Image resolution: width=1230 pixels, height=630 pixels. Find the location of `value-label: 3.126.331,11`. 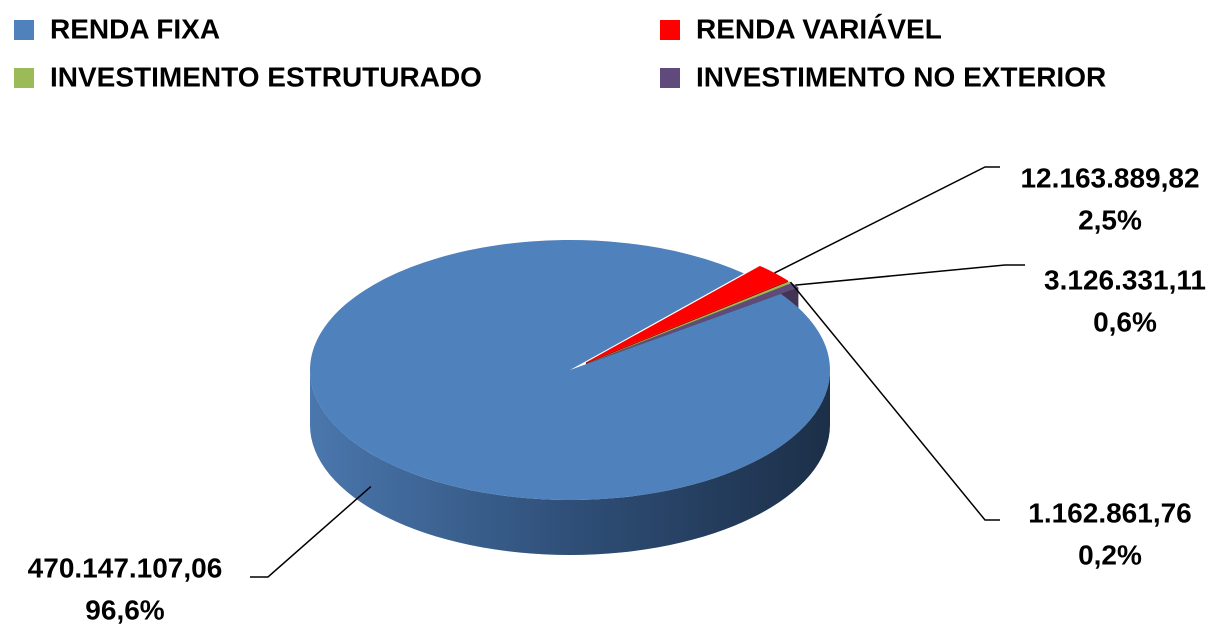

value-label: 3.126.331,11 is located at coordinates (1125, 279).